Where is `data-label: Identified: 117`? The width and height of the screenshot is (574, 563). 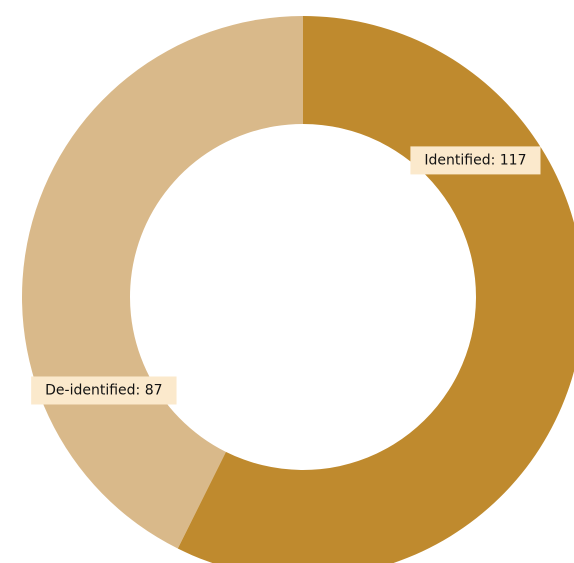
data-label: Identified: 117 is located at coordinates (475, 160).